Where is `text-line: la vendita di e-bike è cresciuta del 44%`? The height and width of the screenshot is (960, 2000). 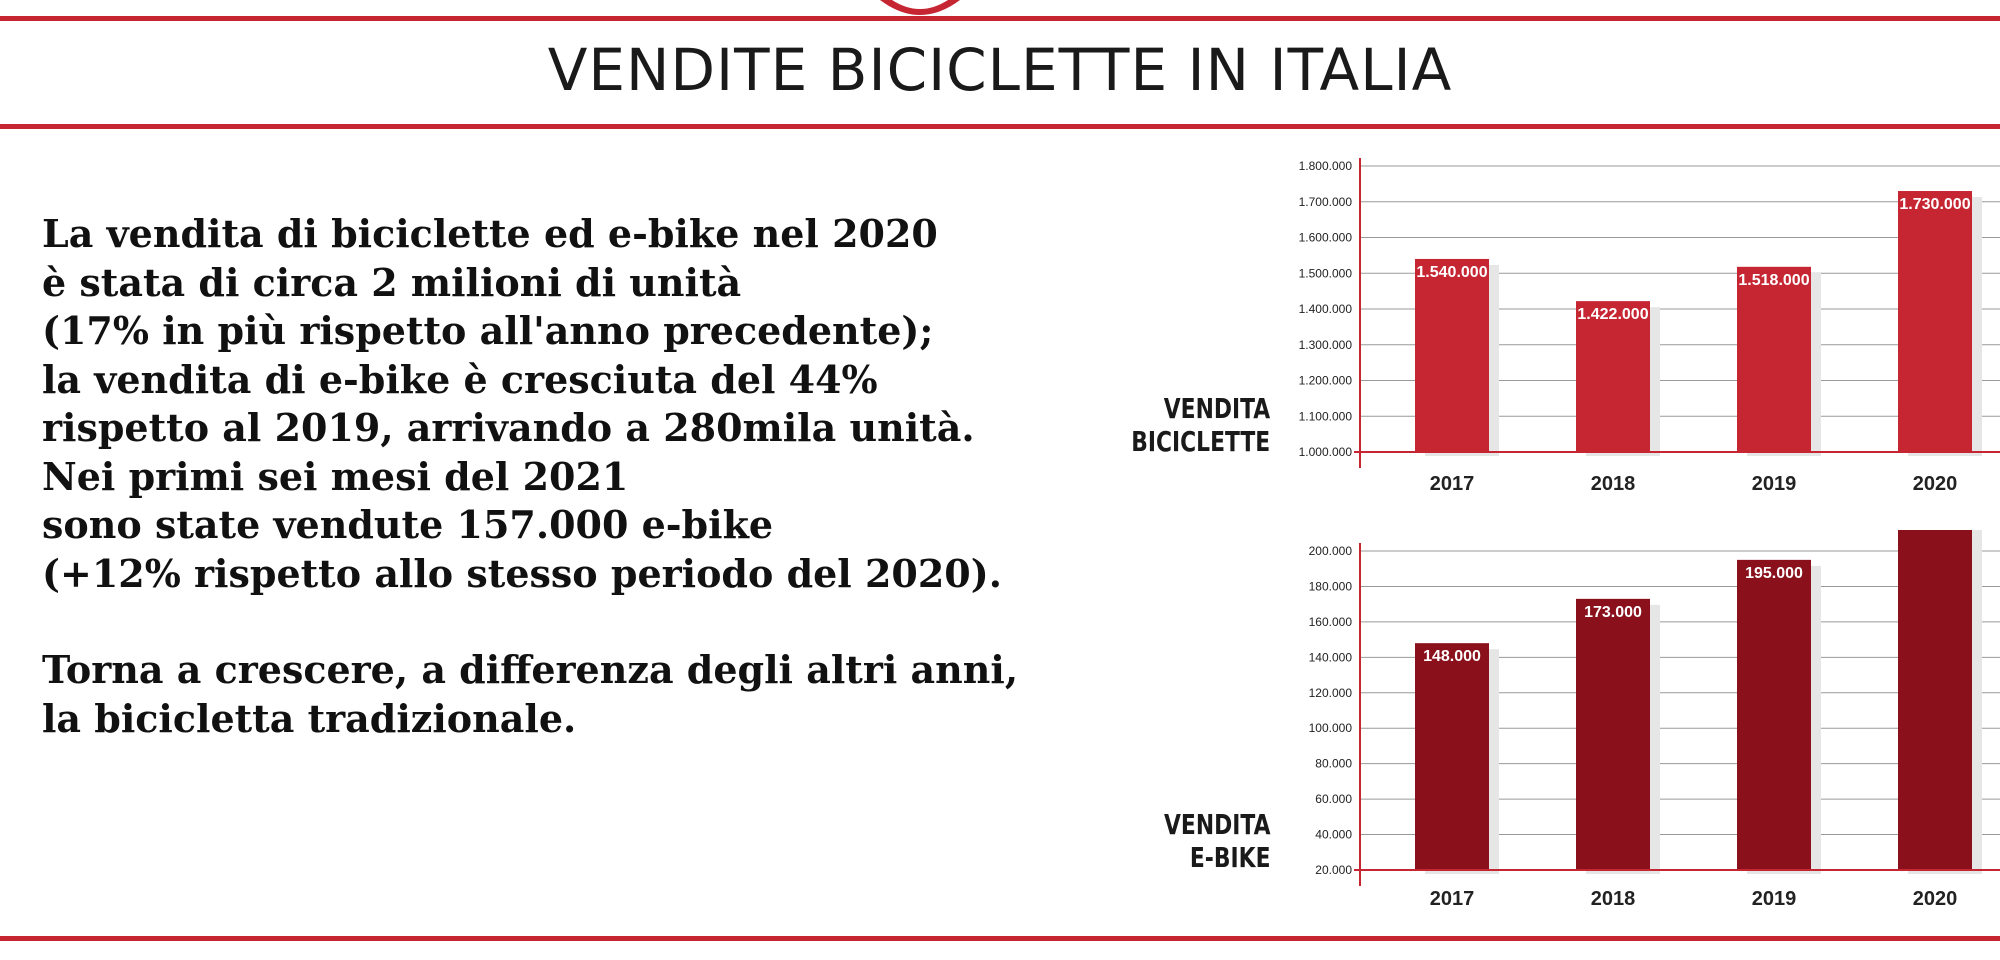 text-line: la vendita di e-bike è cresciuta del 44% is located at coordinates (460, 379).